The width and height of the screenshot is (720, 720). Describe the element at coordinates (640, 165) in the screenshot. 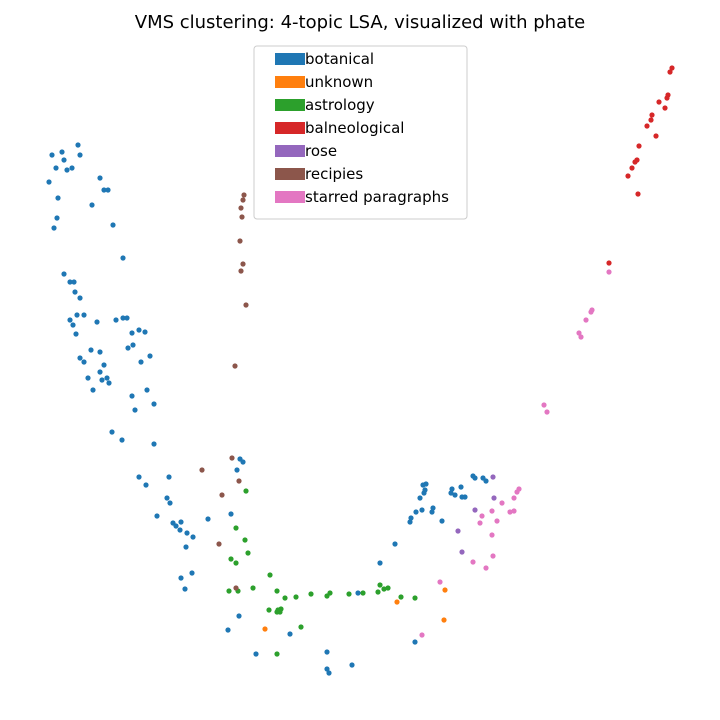

I see `series-balneological` at that location.